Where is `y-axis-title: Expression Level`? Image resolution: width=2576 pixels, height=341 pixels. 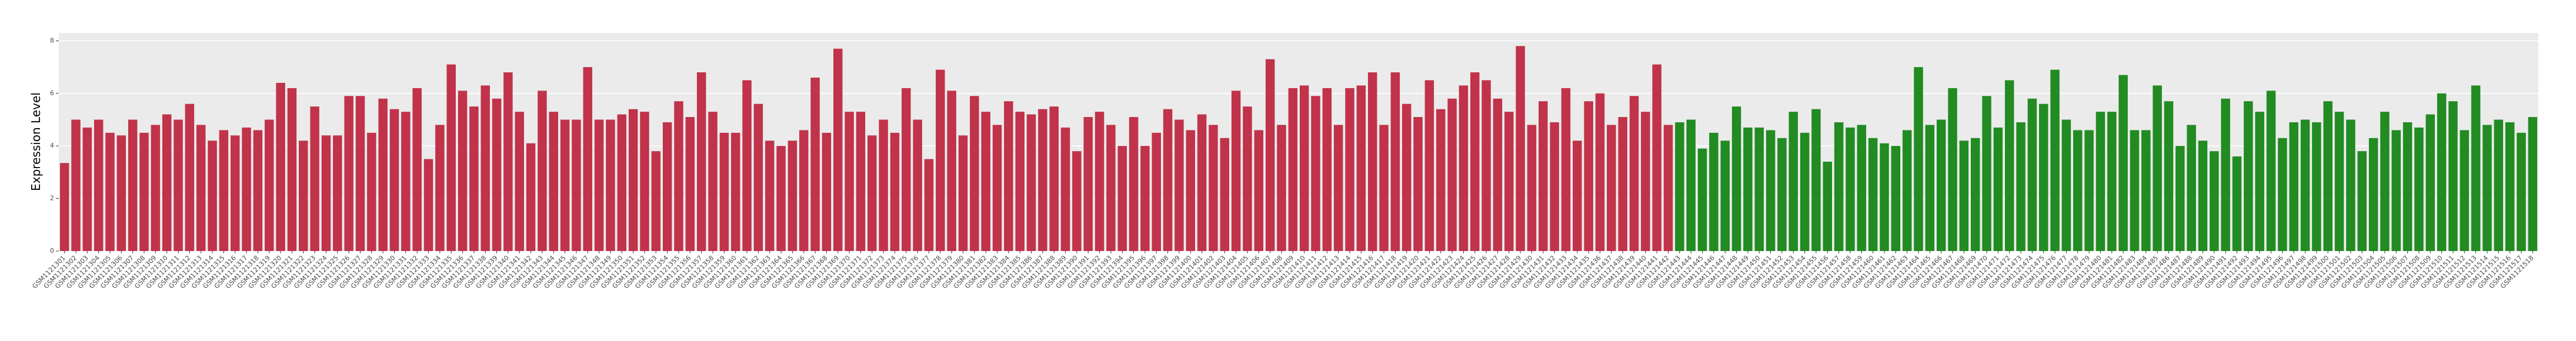
y-axis-title: Expression Level is located at coordinates (36, 141).